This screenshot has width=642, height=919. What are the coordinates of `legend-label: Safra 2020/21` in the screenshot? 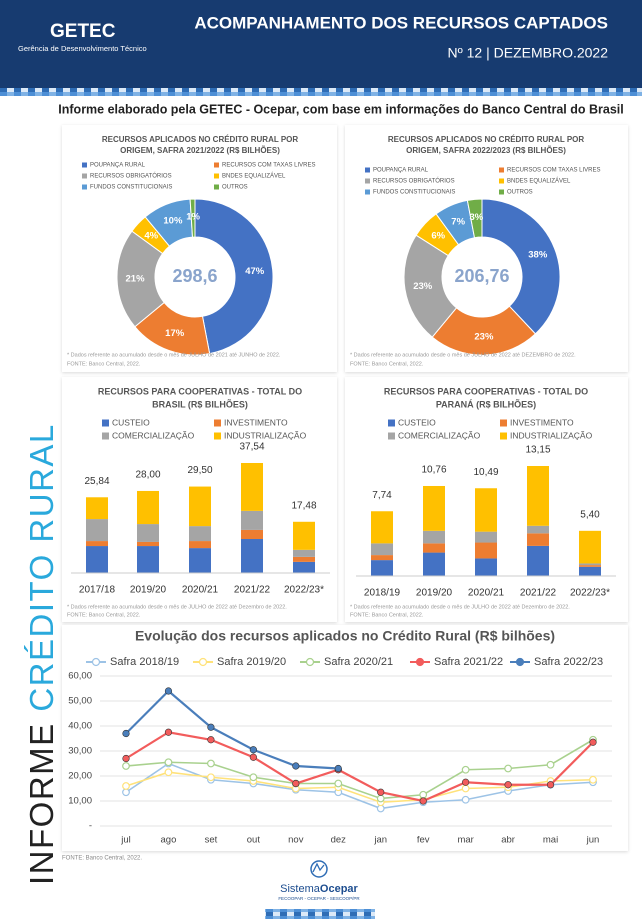 It's located at (358, 662).